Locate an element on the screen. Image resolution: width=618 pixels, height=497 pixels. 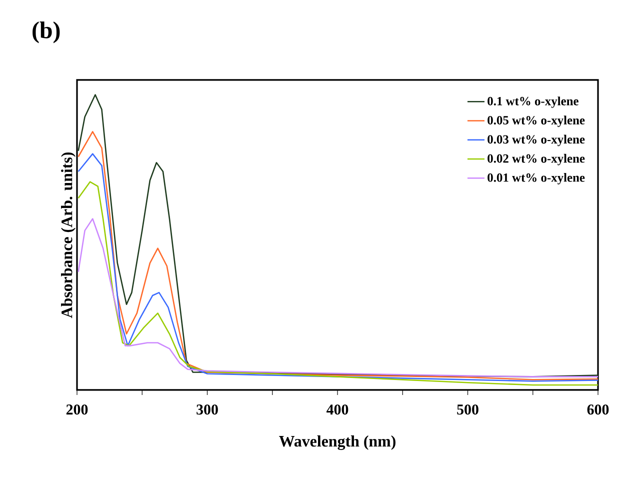
legend-label: 0.03 wt% o-xylene is located at coordinates (536, 140).